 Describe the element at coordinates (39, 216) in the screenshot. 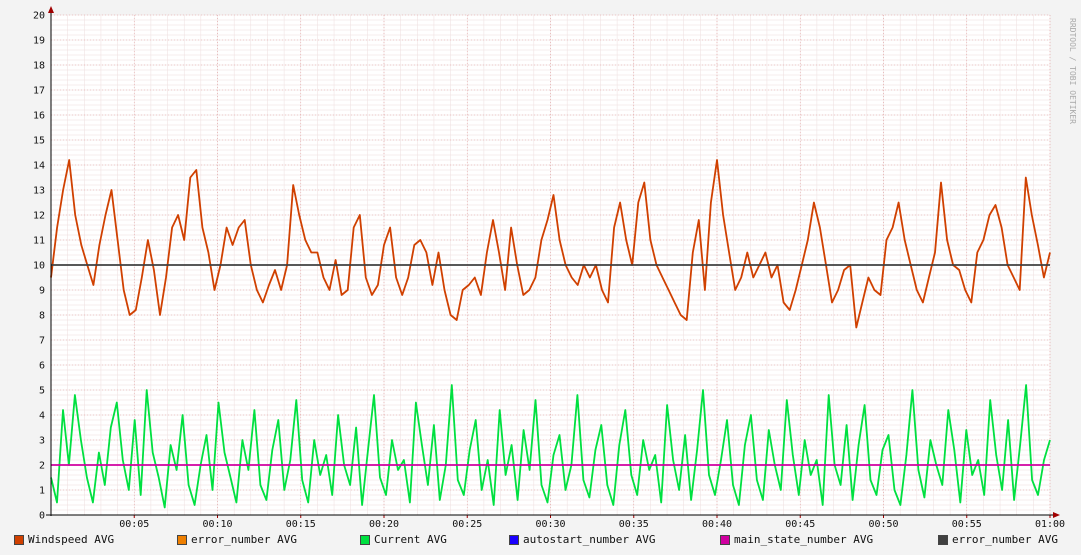

I see `y-tick-label: 12` at that location.